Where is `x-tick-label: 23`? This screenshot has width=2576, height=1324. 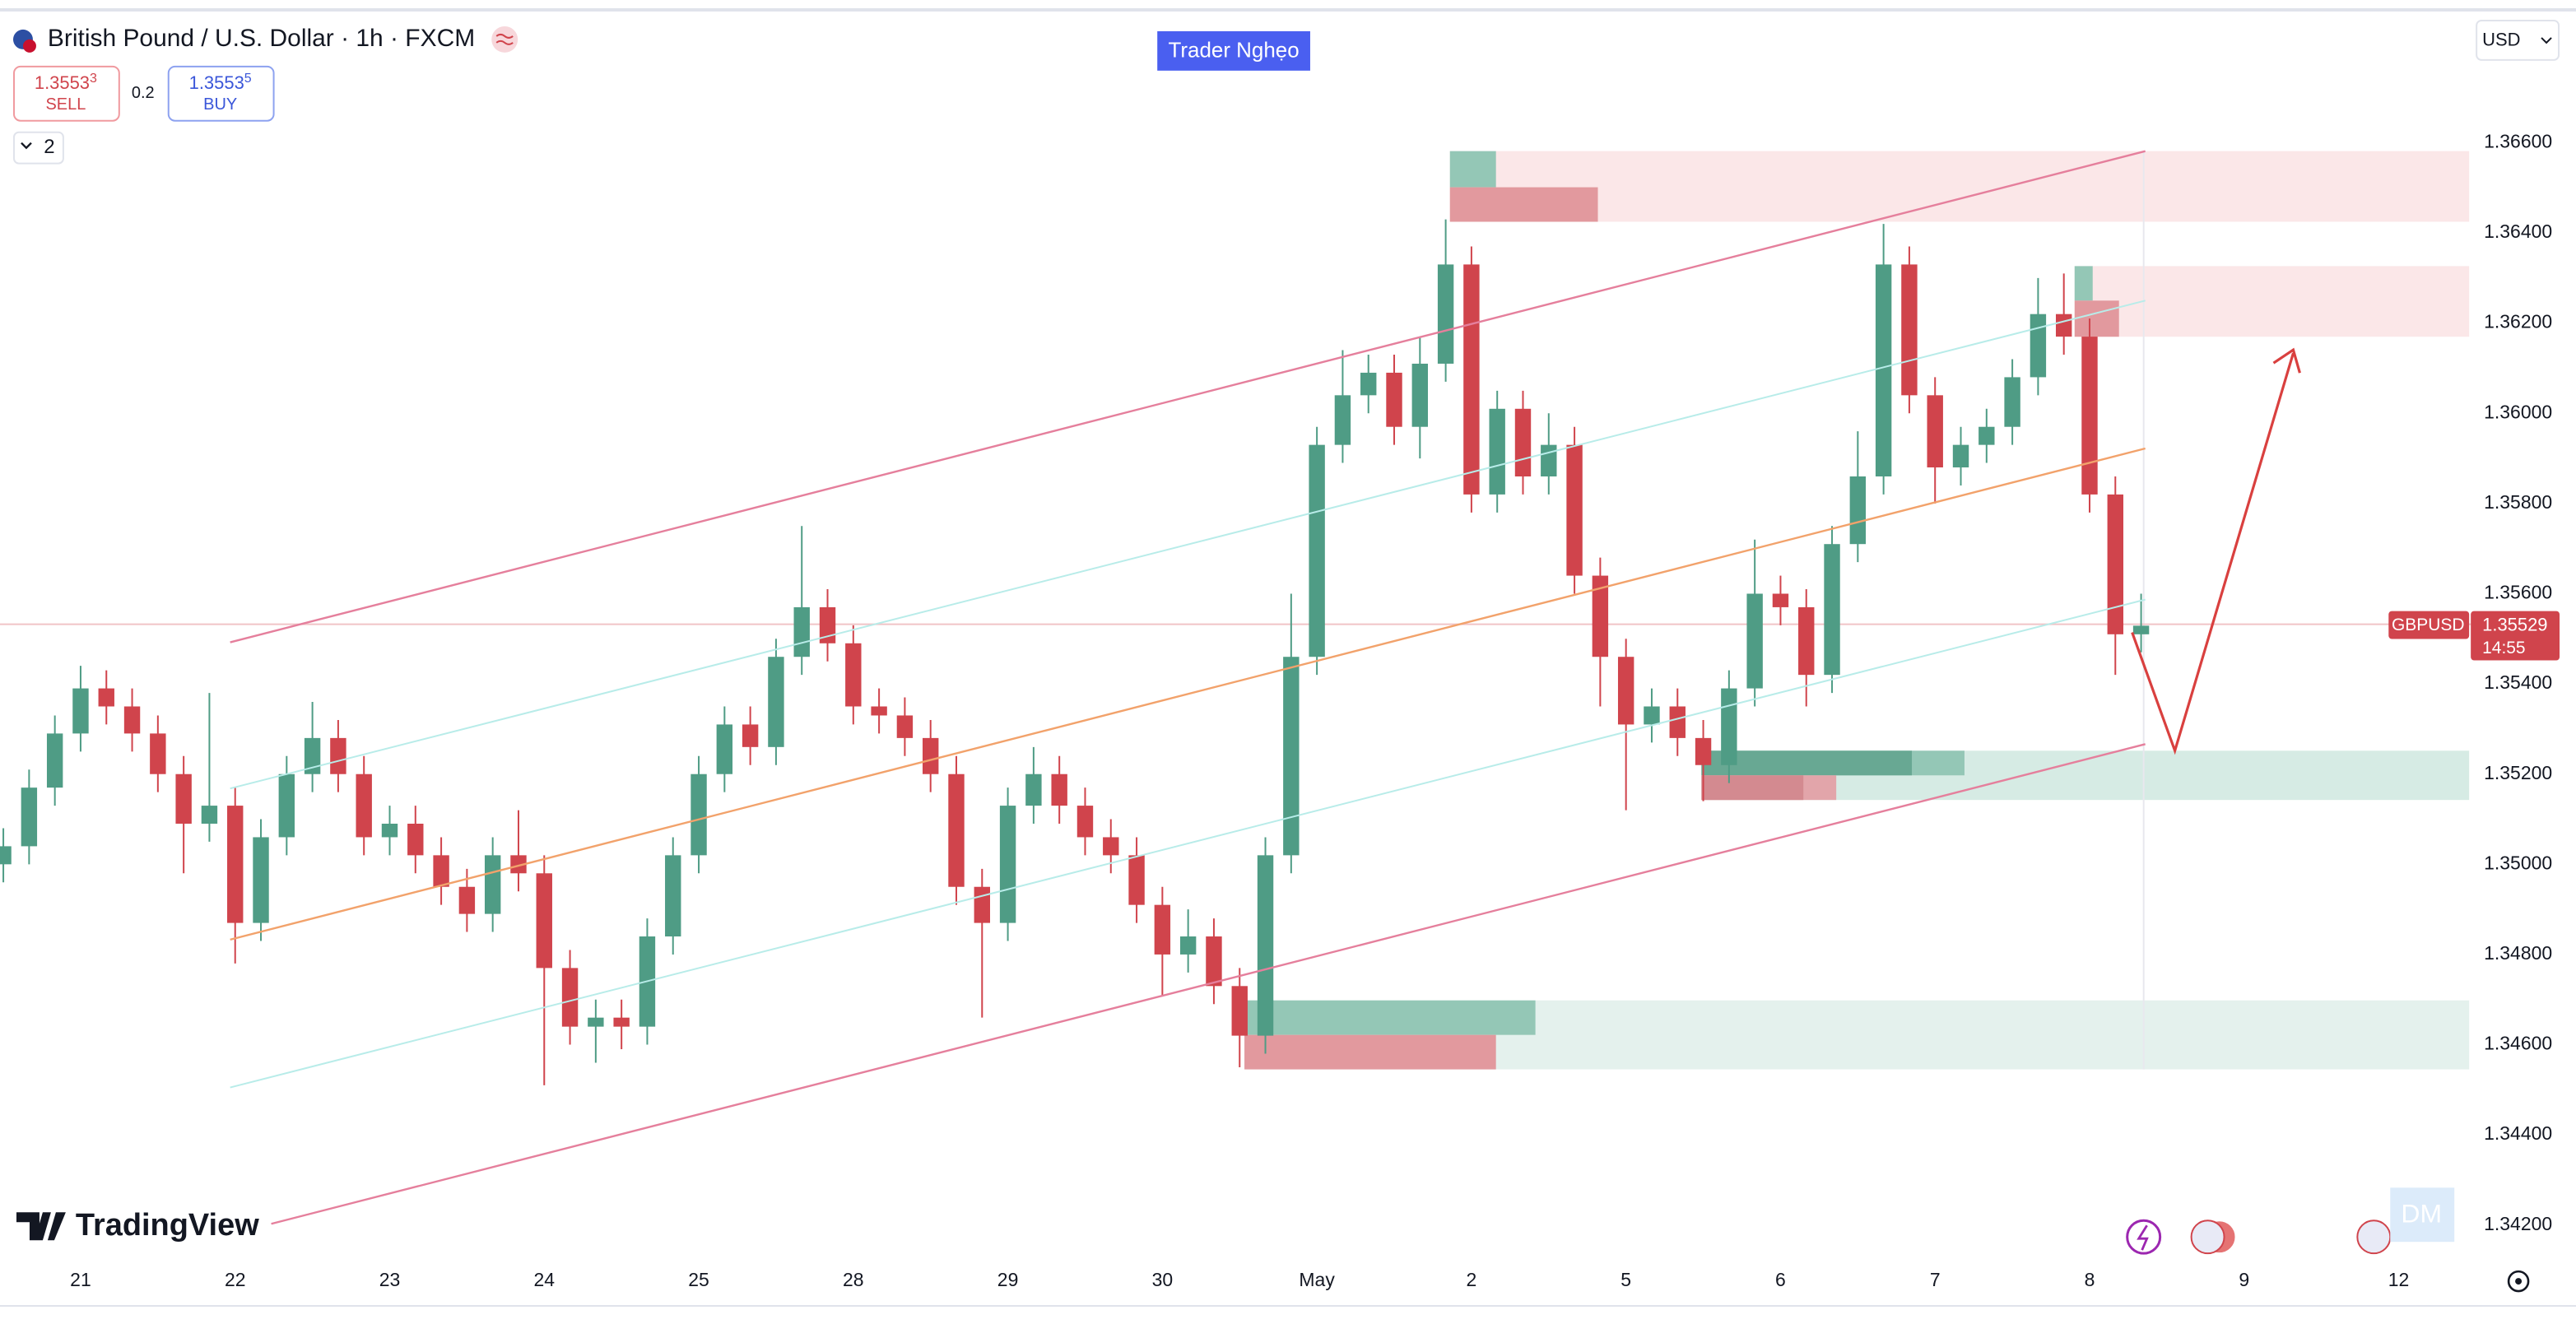
x-tick-label: 23 is located at coordinates (390, 1279).